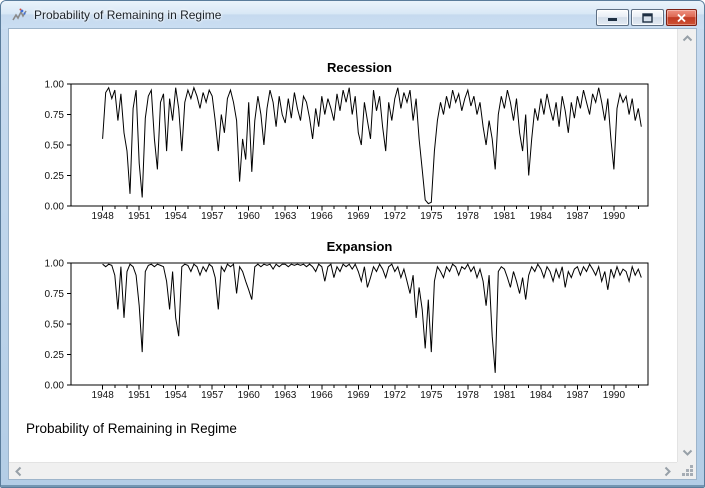 The image size is (705, 488). Describe the element at coordinates (687, 38) in the screenshot. I see `chevron-up-icon` at that location.